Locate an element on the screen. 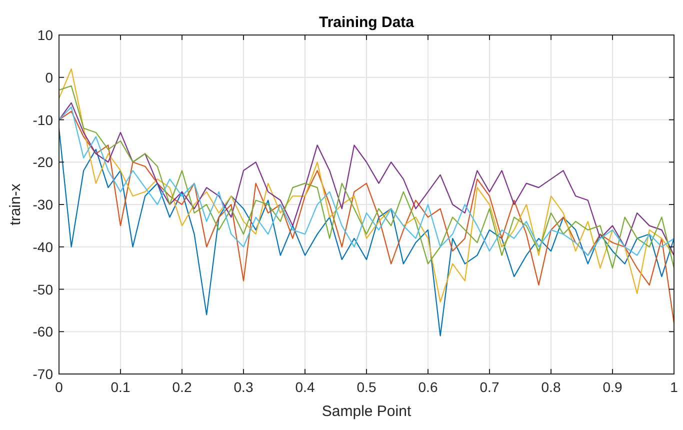 The height and width of the screenshot is (430, 683). y-tick-label: -70 is located at coordinates (43, 374).